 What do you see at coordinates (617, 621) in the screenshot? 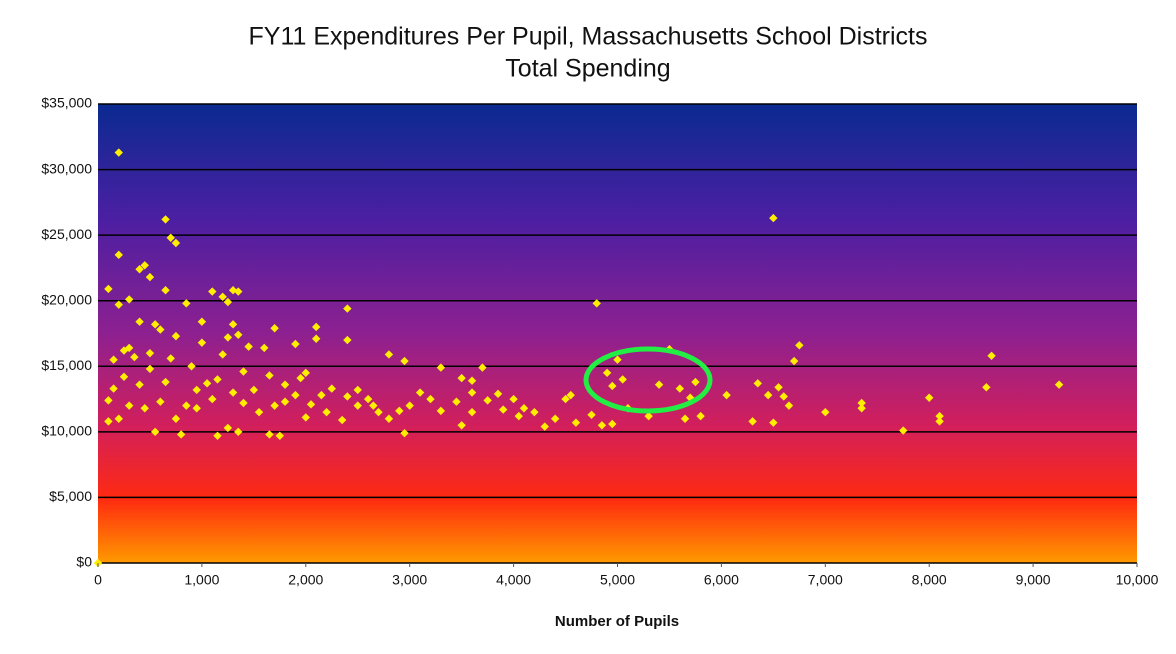
I see `x-axis-title: Number of Pupils` at bounding box center [617, 621].